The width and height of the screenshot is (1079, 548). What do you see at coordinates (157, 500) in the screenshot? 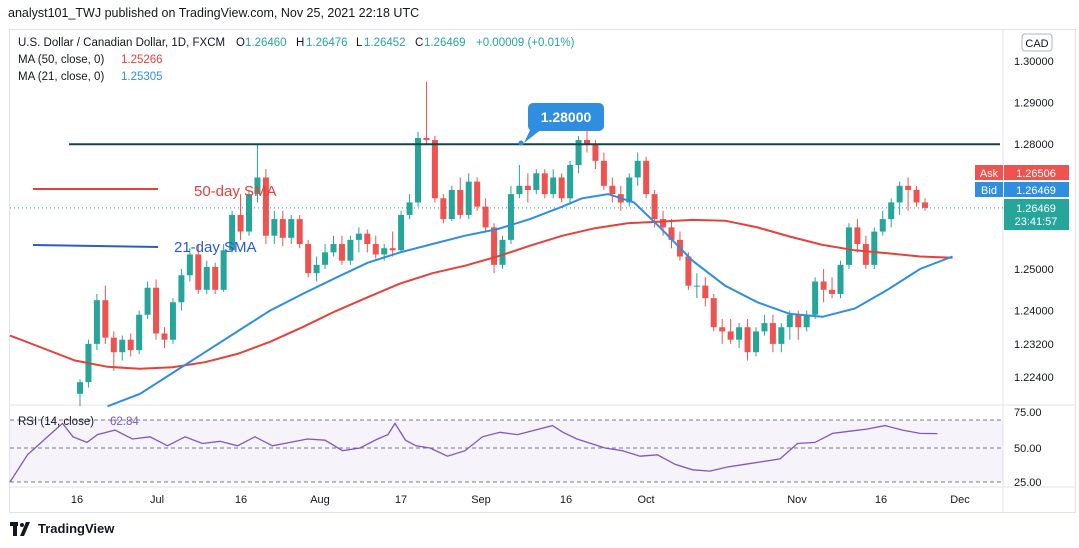
I see `time-tick-label: Jul` at bounding box center [157, 500].